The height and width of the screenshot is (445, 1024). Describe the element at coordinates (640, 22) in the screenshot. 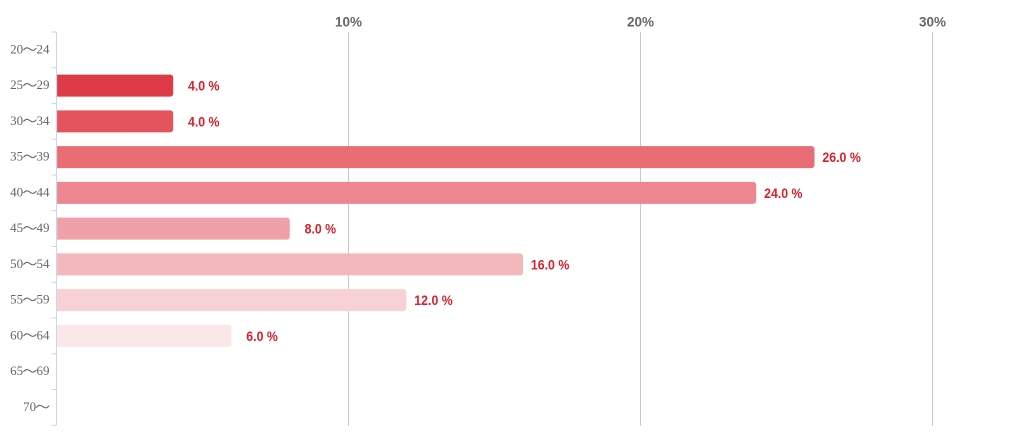

I see `svg-text: 20%` at that location.